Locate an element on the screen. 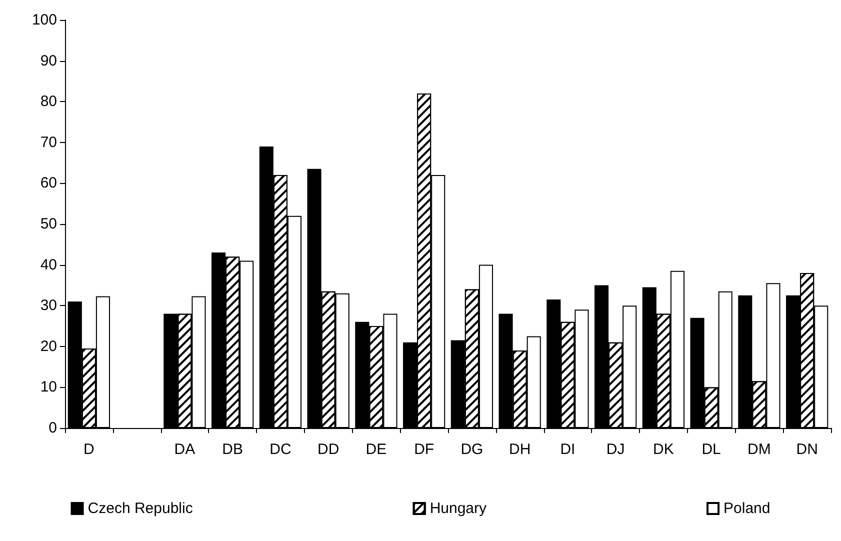 The width and height of the screenshot is (841, 541). x-tick-label: DJ is located at coordinates (615, 449).